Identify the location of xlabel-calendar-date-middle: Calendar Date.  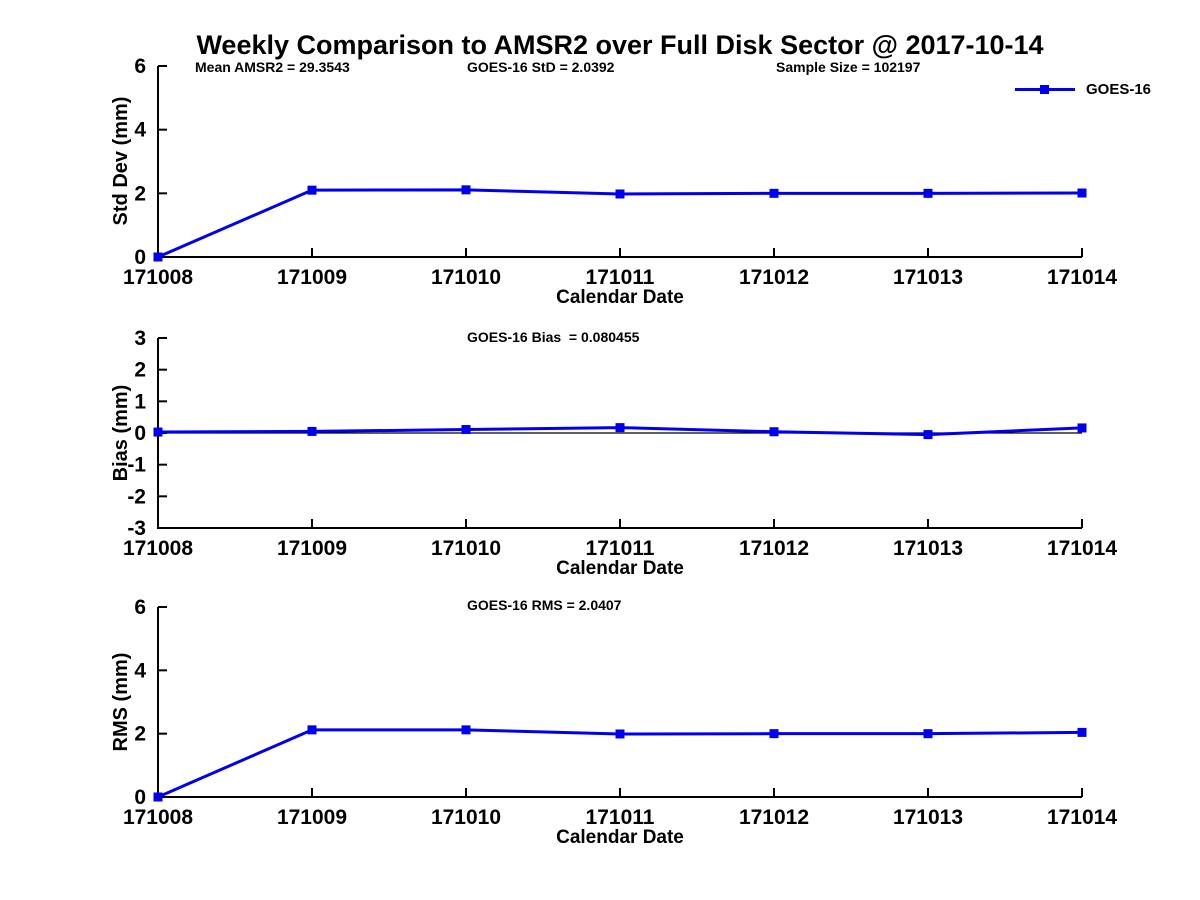
(620, 568).